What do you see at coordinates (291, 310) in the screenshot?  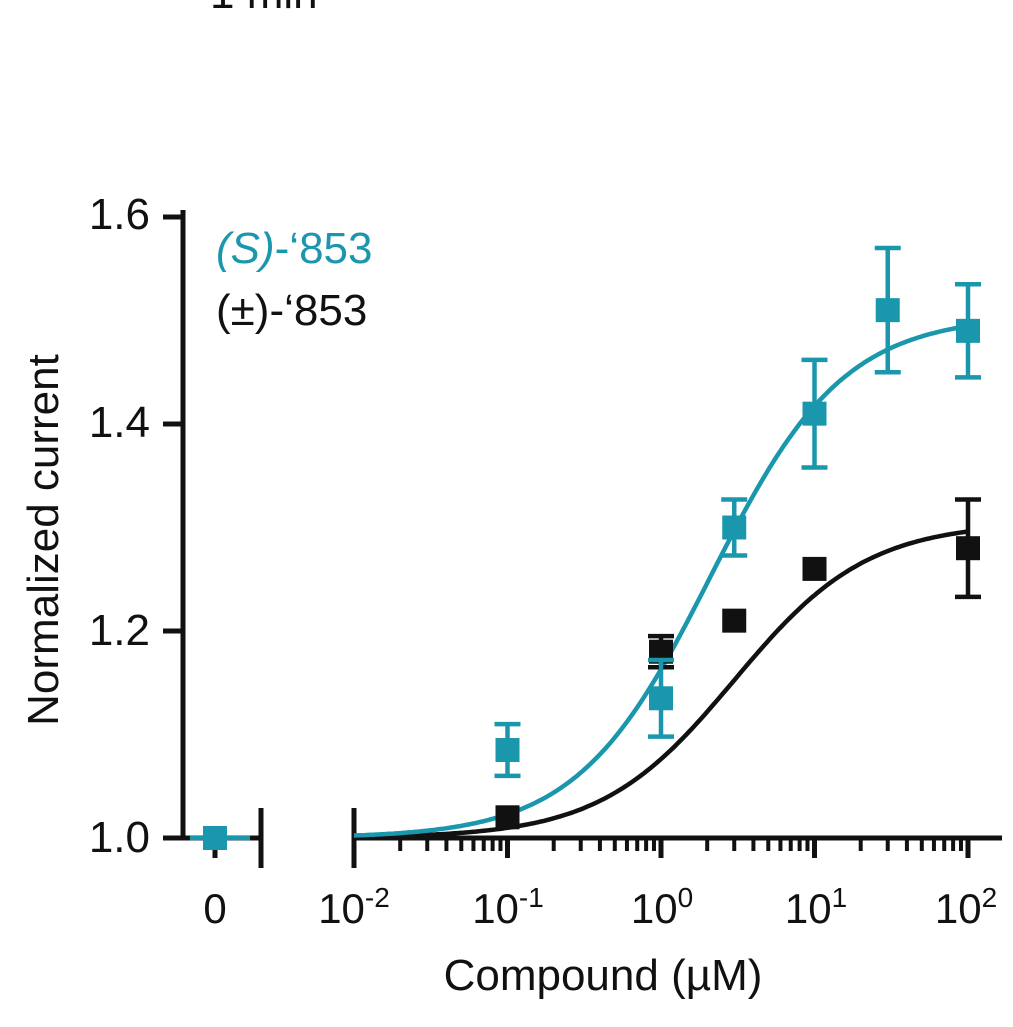 I see `legend-entry-racemic-853: (±)-‘853` at bounding box center [291, 310].